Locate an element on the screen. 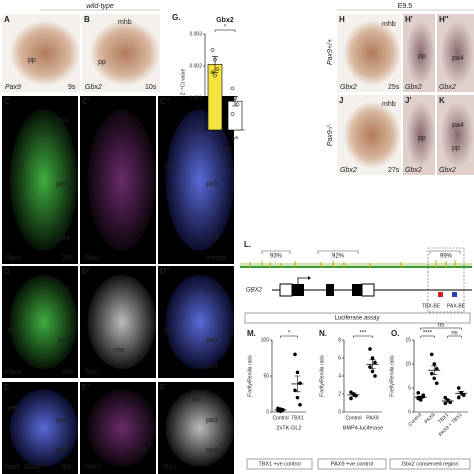 The width and height of the screenshot is (474, 474). y-tick-label: 50 is located at coordinates (266, 376).